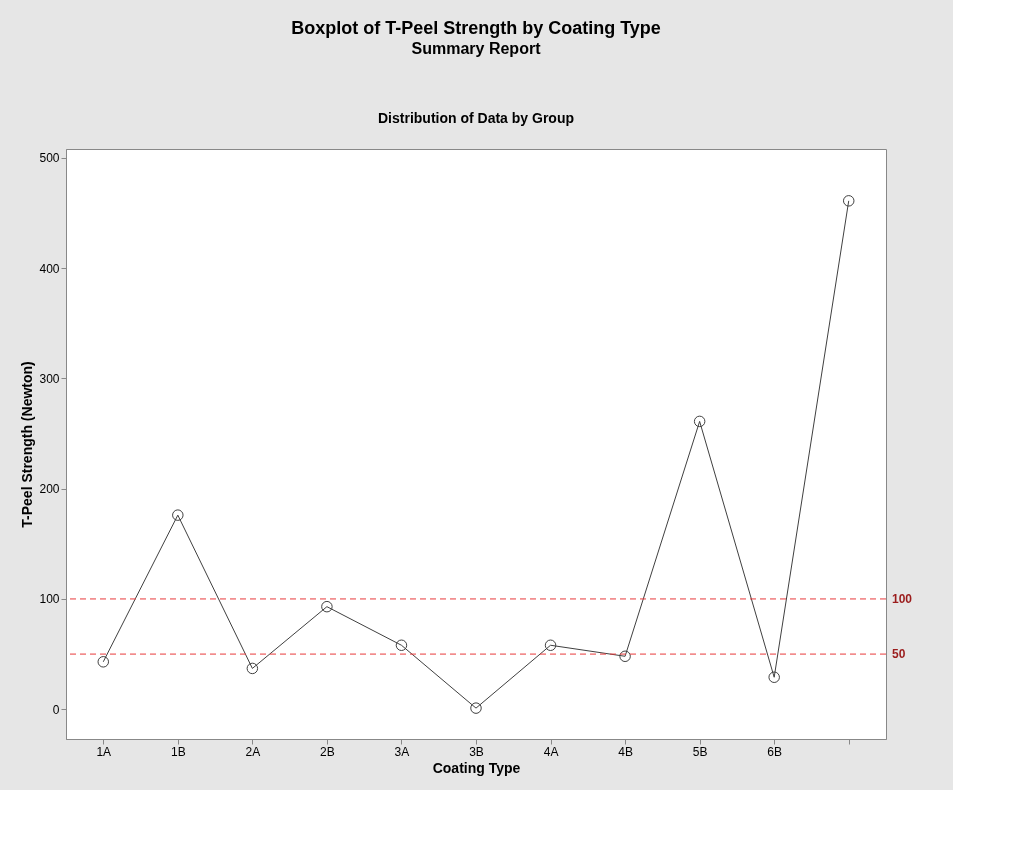  I want to click on x-tick-label: 2A, so click(253, 751).